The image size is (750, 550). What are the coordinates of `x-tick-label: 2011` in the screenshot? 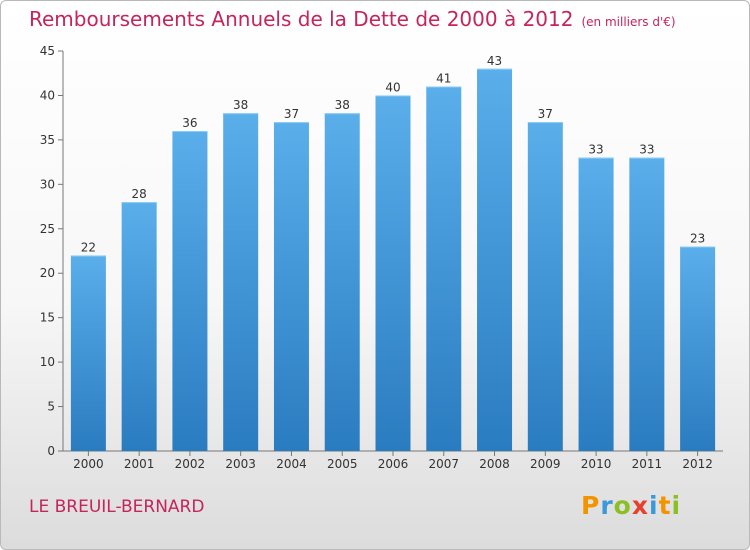 It's located at (647, 464).